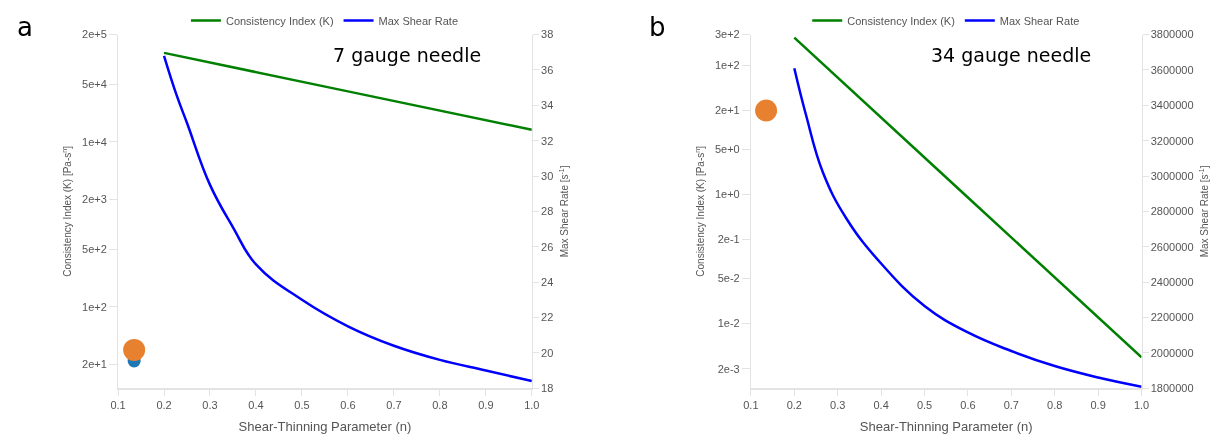 This screenshot has width=1217, height=439. I want to click on y2-tick-label: 26, so click(547, 246).